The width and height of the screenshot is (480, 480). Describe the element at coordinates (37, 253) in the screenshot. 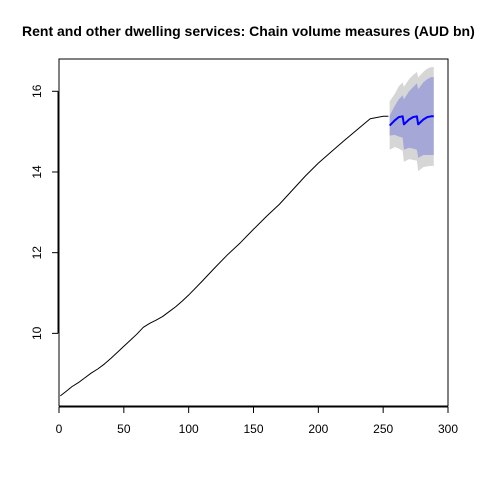

I see `y-tick-label: 12` at that location.